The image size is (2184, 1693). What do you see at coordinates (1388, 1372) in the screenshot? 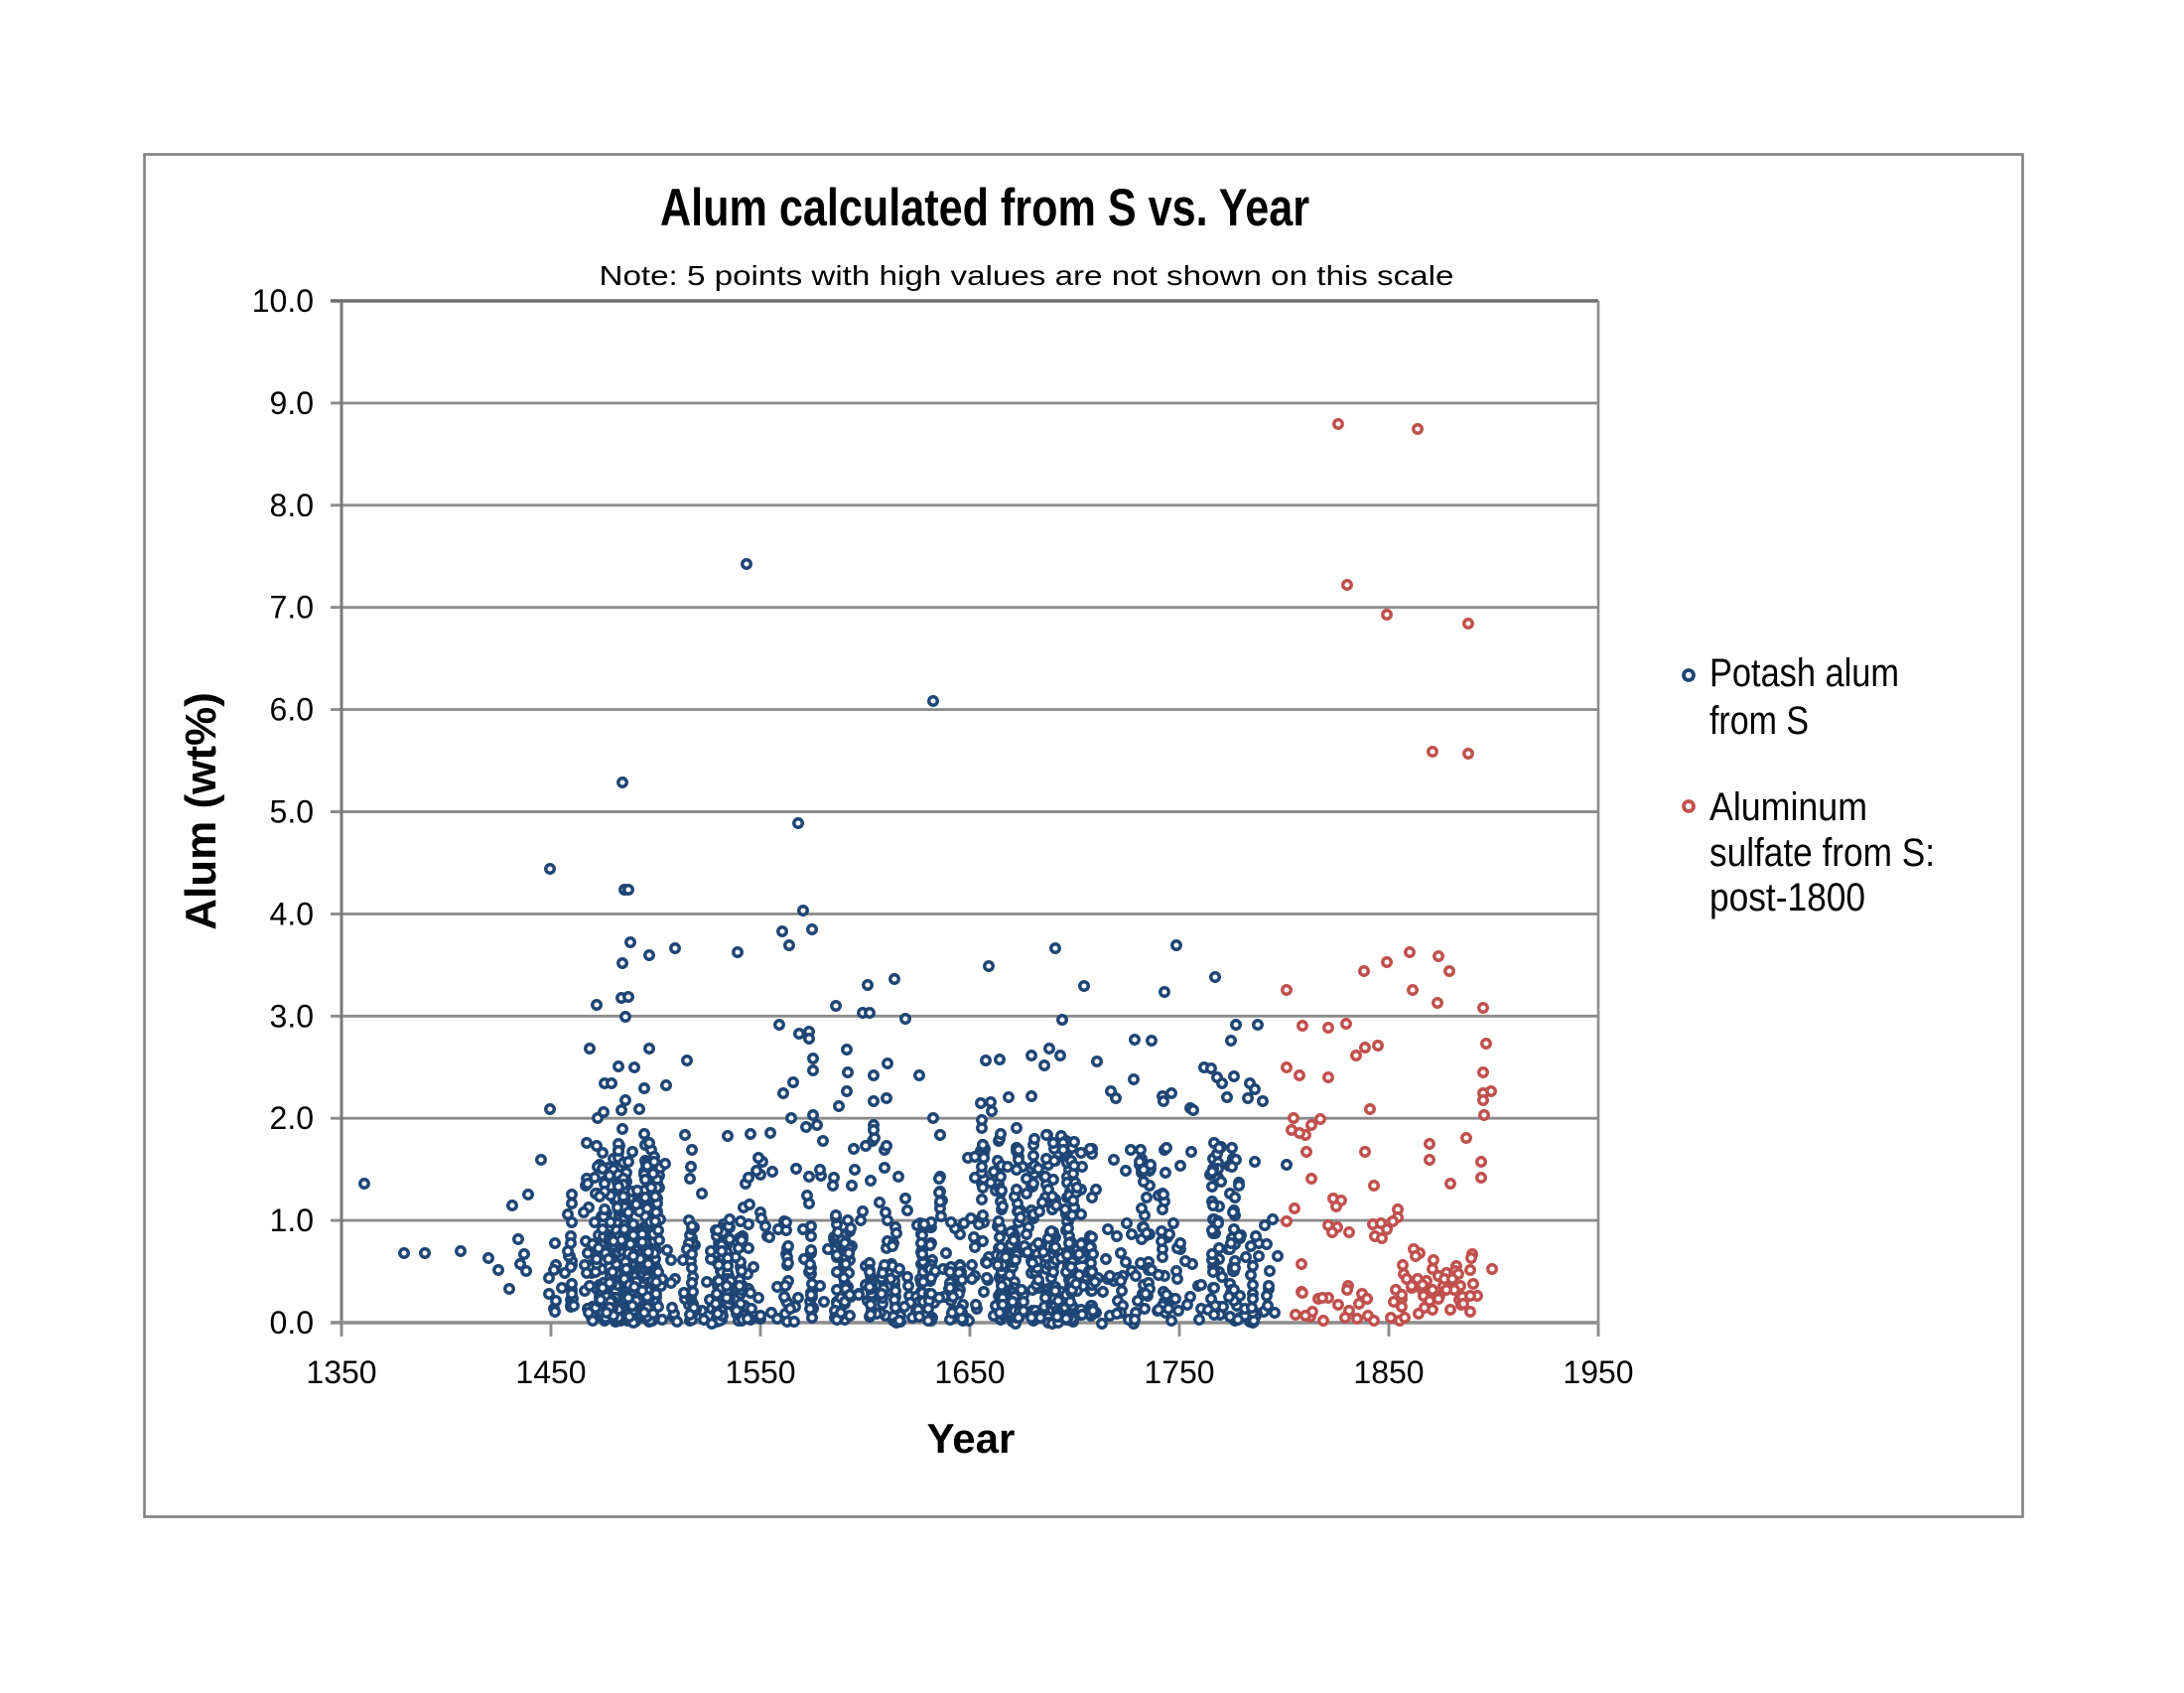
I see `svg-text: 1850` at bounding box center [1388, 1372].